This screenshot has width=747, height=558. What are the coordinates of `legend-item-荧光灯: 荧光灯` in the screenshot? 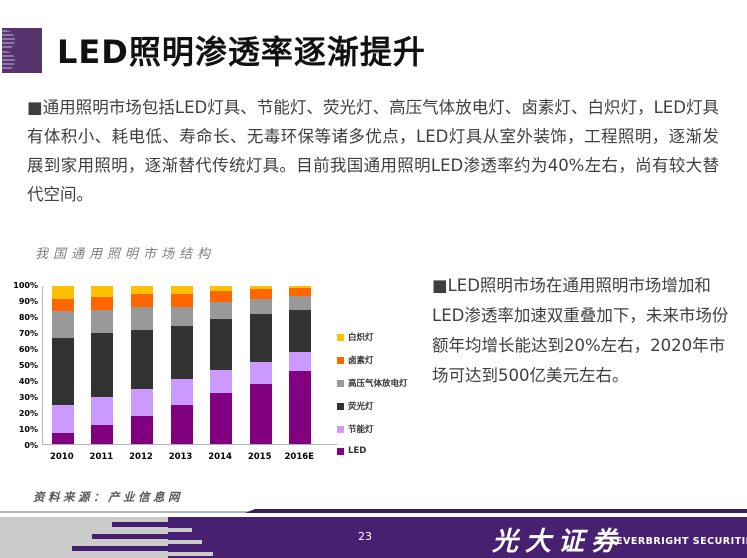 It's located at (372, 406).